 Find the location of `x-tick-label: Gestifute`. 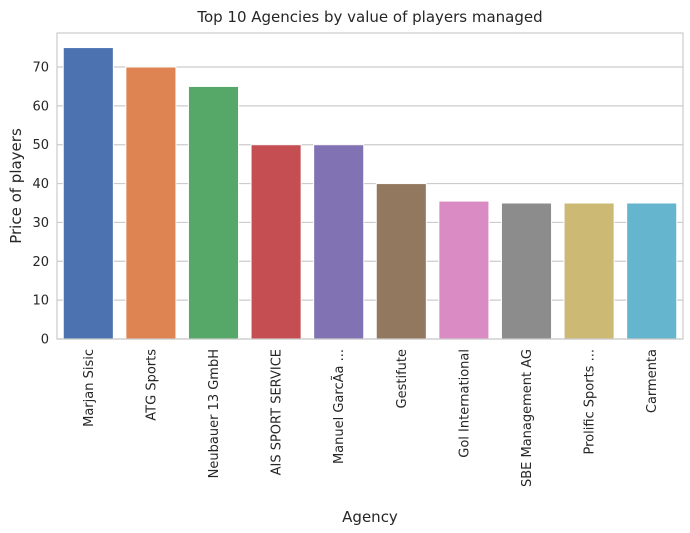

x-tick-label: Gestifute is located at coordinates (402, 378).